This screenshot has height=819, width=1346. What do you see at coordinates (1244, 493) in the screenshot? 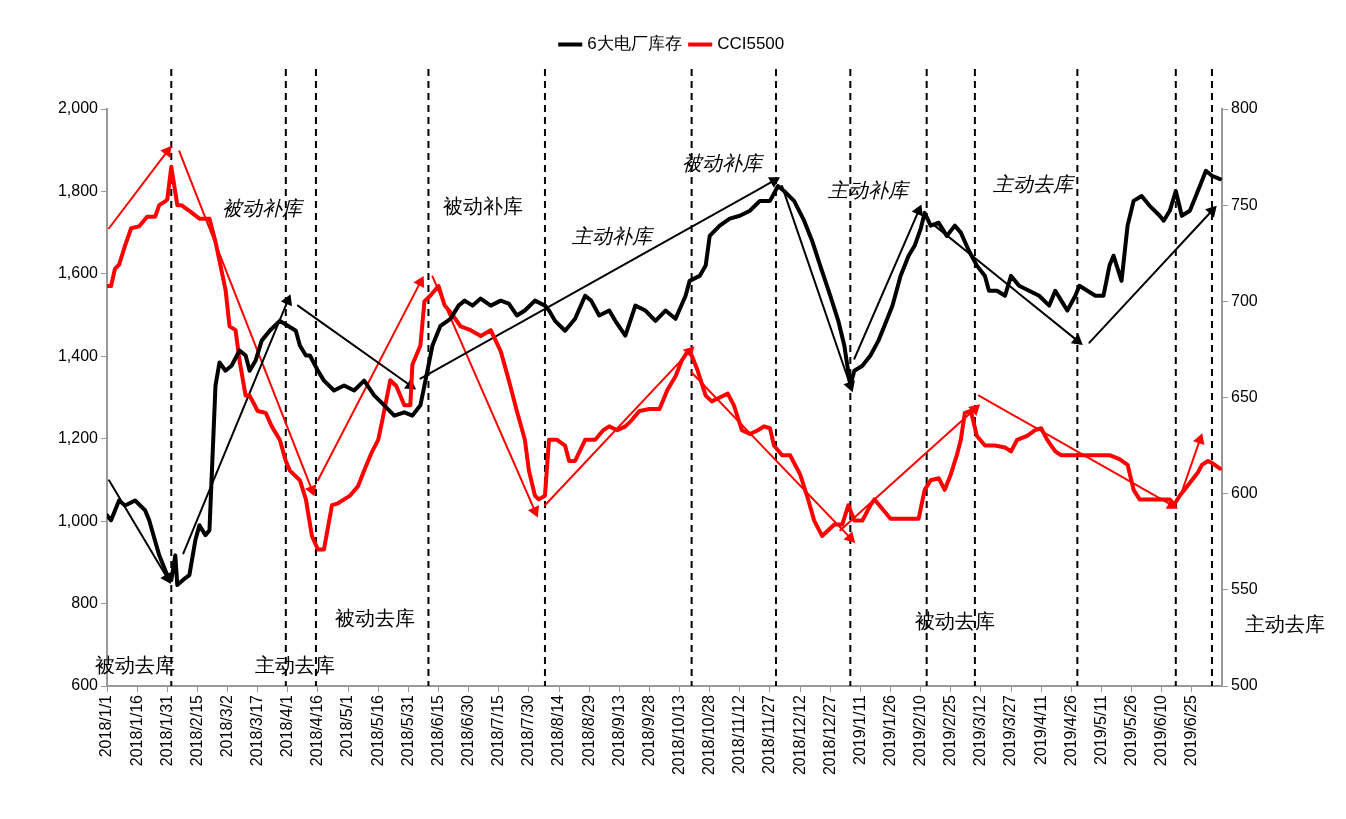
I see `y2-tick-label: 600` at bounding box center [1244, 493].